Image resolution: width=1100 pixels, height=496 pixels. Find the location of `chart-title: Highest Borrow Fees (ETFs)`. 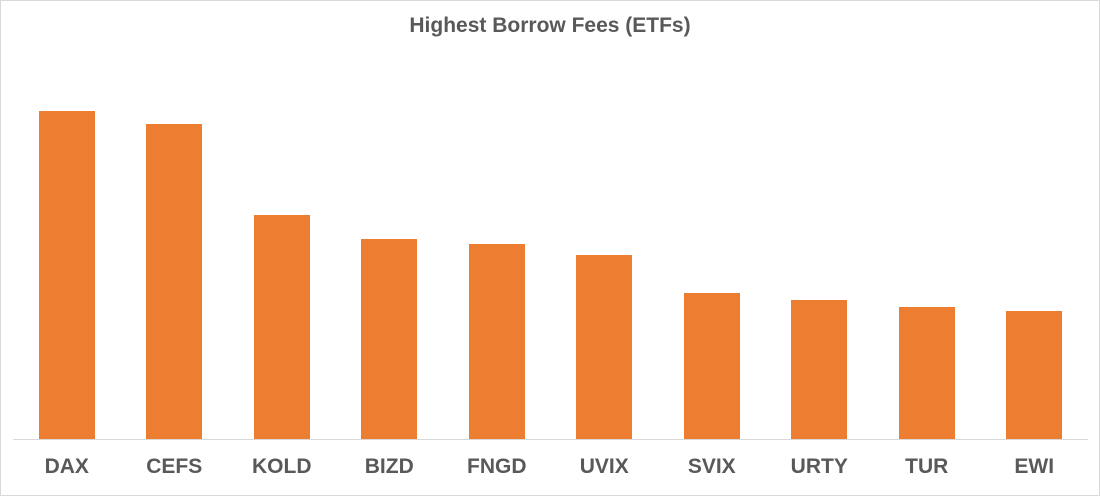

chart-title: Highest Borrow Fees (ETFs) is located at coordinates (550, 25).